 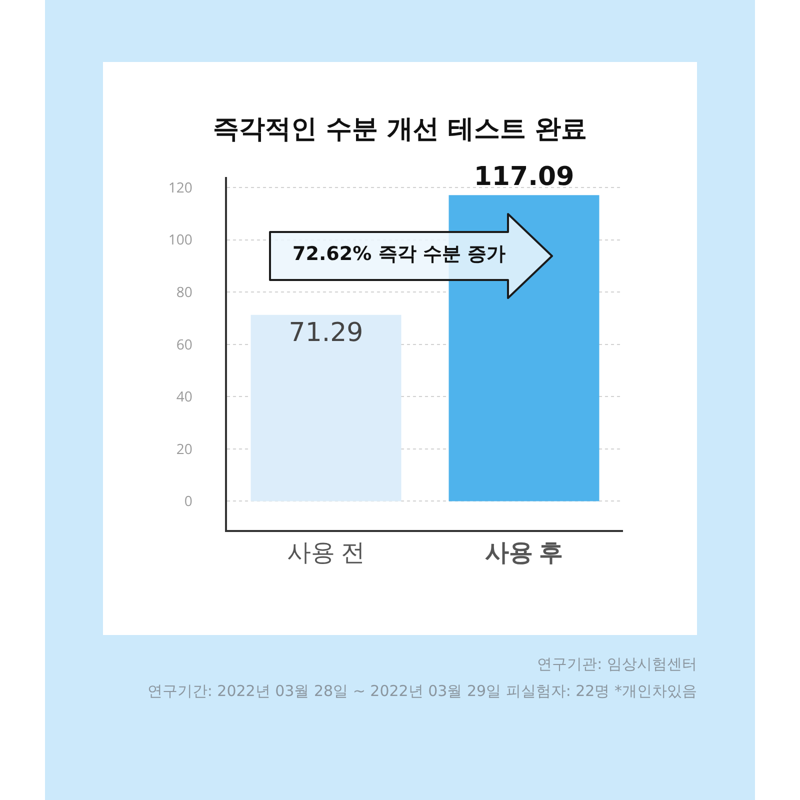 I want to click on y-tick-label: 20, so click(x=184, y=449).